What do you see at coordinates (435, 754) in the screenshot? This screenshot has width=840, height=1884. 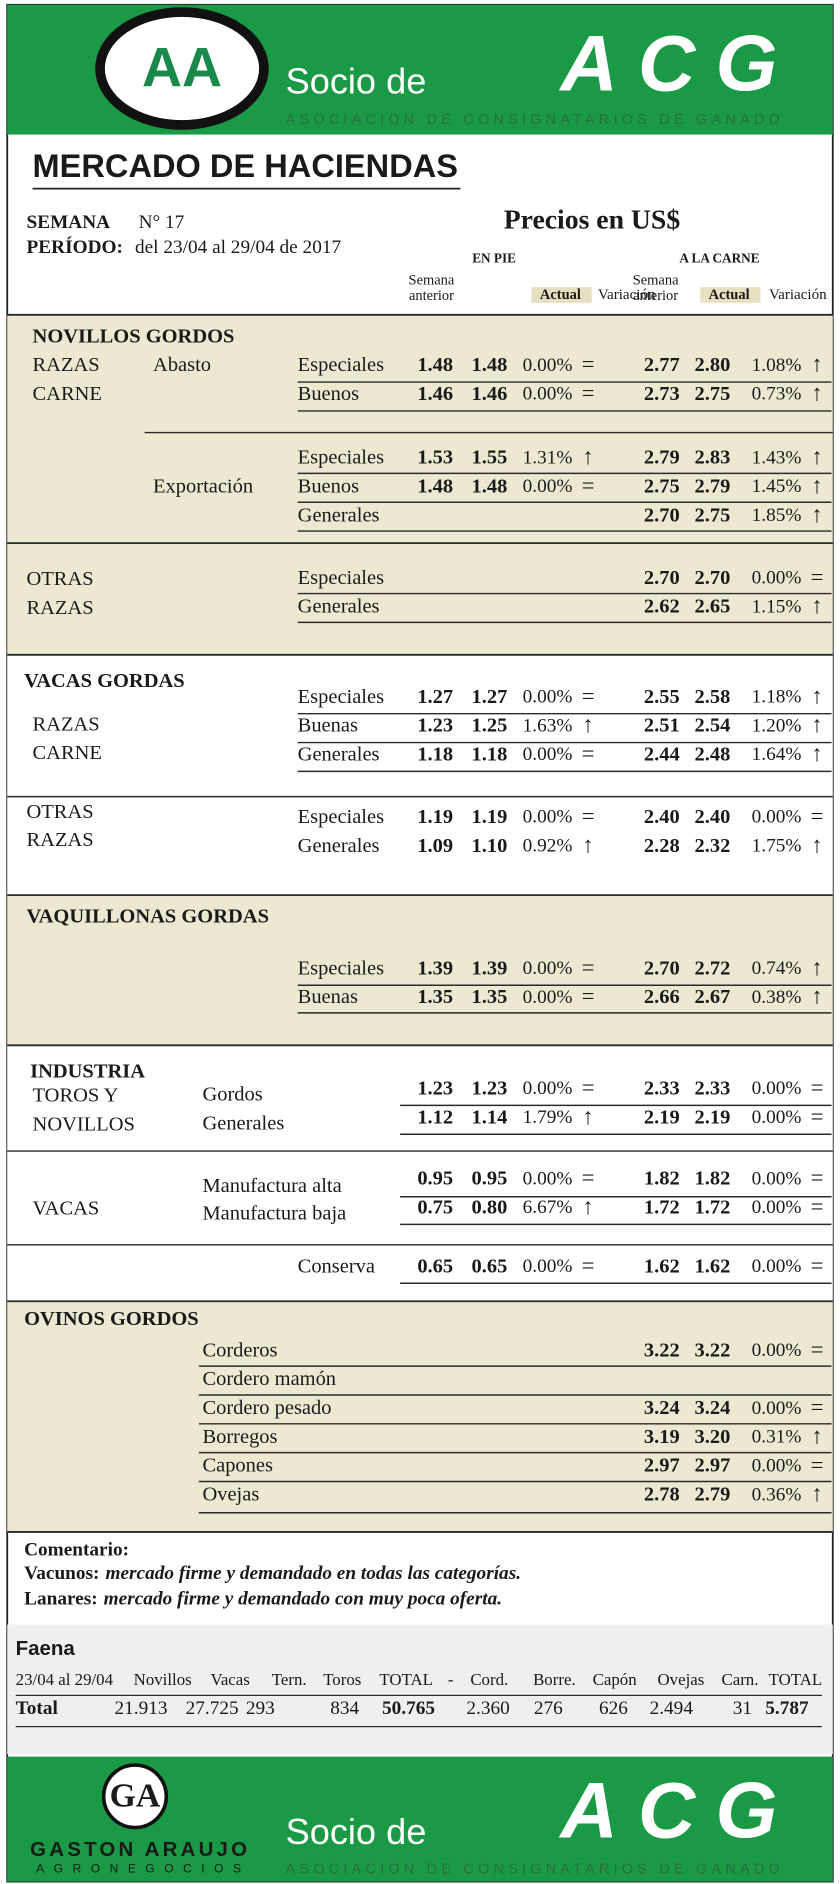 I see `price: 1.18` at bounding box center [435, 754].